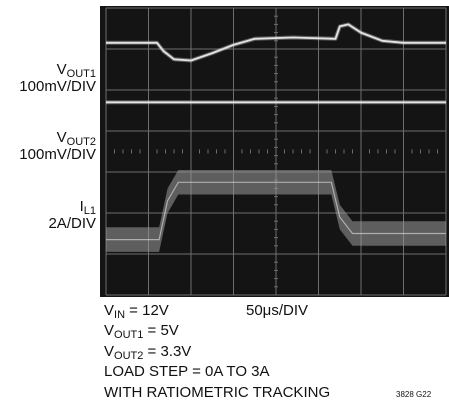 The height and width of the screenshot is (408, 449). Describe the element at coordinates (148, 352) in the screenshot. I see `vout2-condition: VOUT2 = 3.3V` at that location.